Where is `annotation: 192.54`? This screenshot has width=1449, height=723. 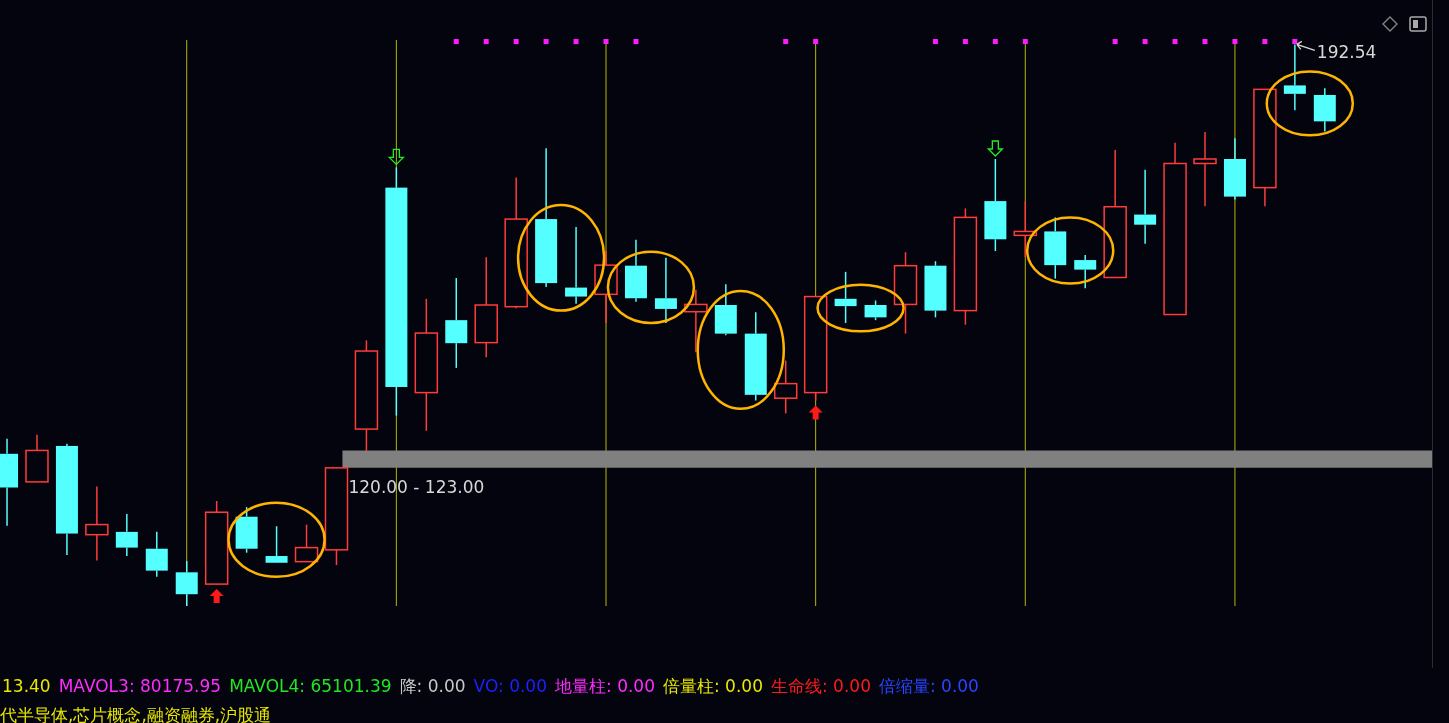 annotation: 192.54 is located at coordinates (1346, 52).